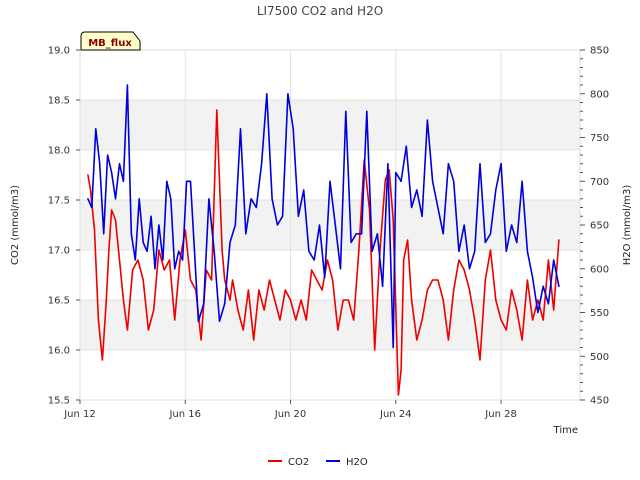 The width and height of the screenshot is (640, 480). What do you see at coordinates (599, 313) in the screenshot?
I see `y-right-tick-label: 550` at bounding box center [599, 313].